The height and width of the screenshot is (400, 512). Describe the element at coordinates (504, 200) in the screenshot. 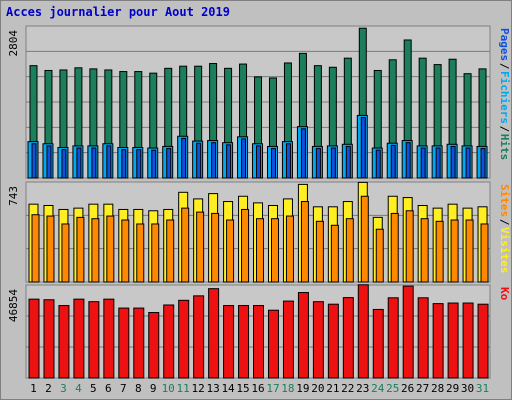

I see `legend-sites: Sites` at that location.